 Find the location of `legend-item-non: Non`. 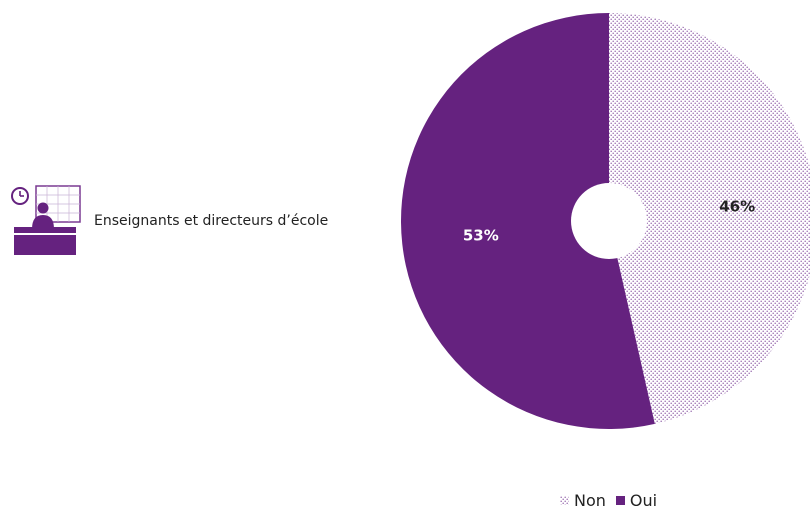

legend-item-non: Non is located at coordinates (583, 500).